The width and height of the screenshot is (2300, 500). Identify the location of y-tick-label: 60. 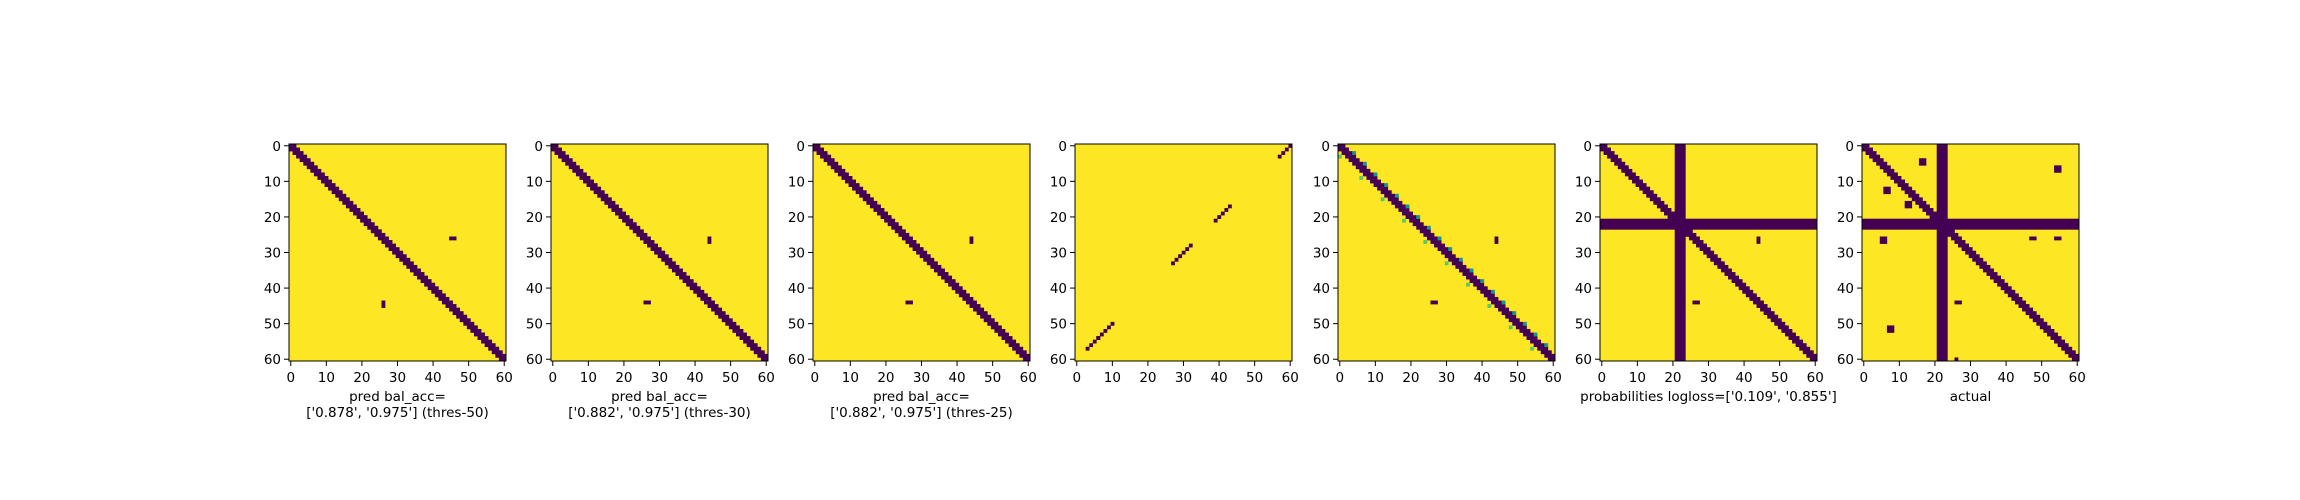
(1845, 360).